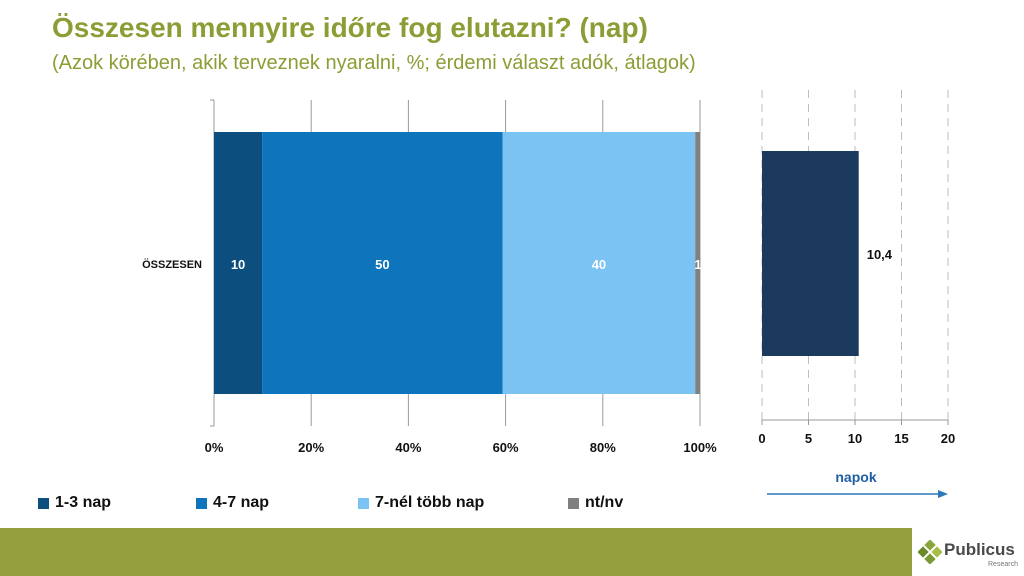  I want to click on x-tick-label: 0, so click(761, 438).